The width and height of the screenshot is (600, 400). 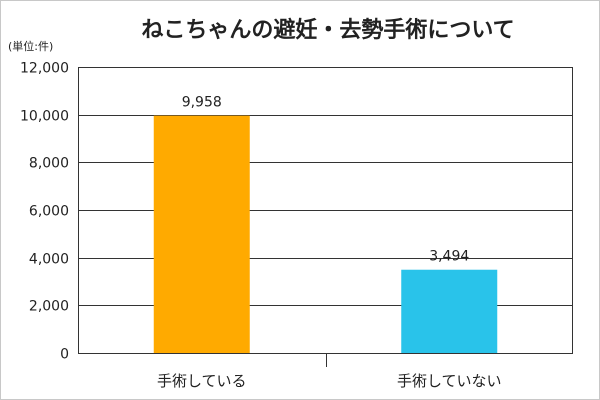 What do you see at coordinates (329, 381) in the screenshot?
I see `category-labels: 手術している 手術していない` at bounding box center [329, 381].